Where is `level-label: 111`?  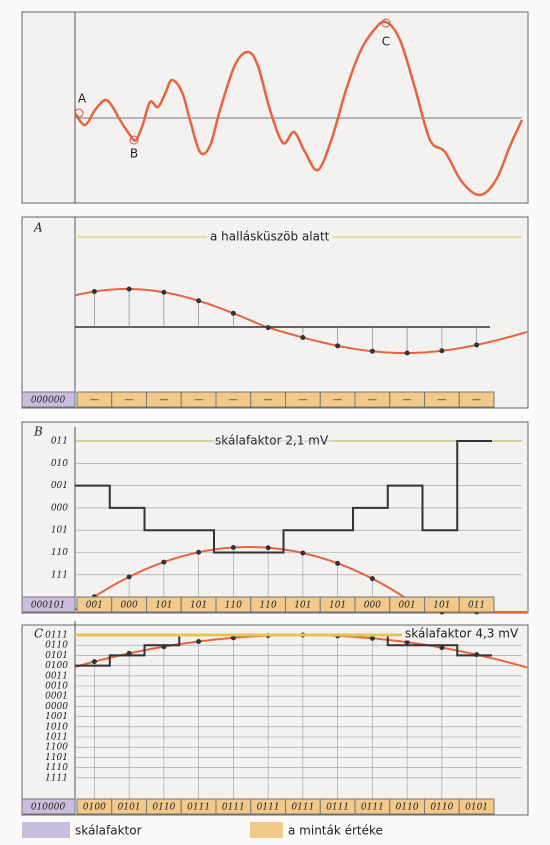 level-label: 111 is located at coordinates (59, 575).